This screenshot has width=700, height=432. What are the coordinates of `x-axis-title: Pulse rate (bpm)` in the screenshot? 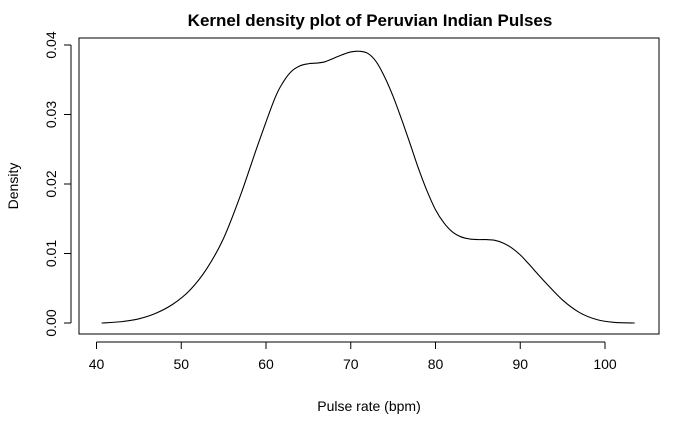 It's located at (368, 406).